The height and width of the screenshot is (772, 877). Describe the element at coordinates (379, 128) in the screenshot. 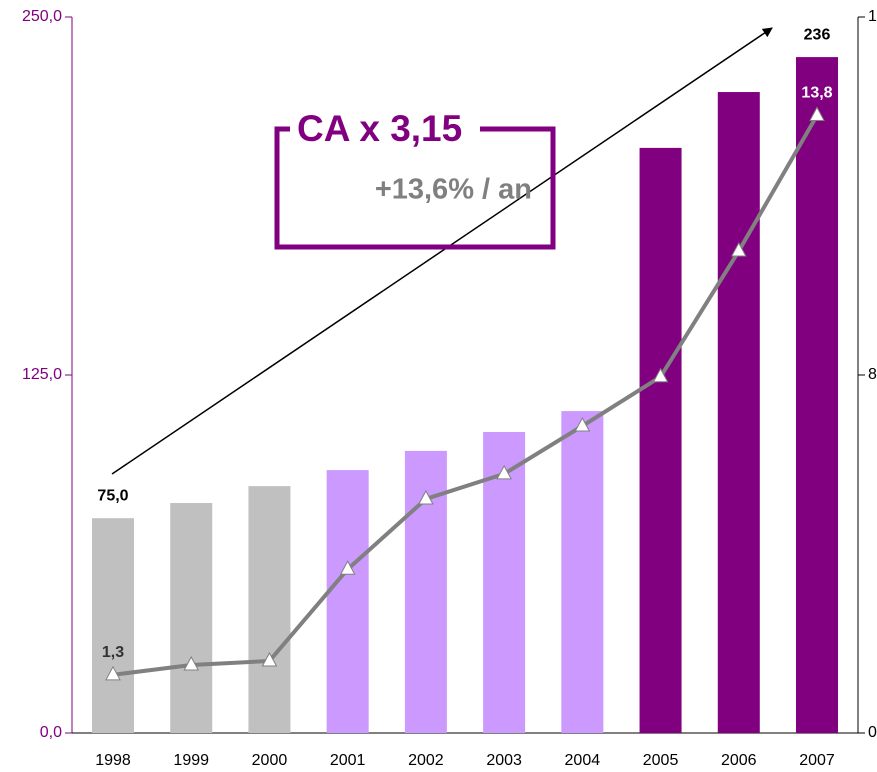

I see `annotation-title: CA x 3,15` at that location.